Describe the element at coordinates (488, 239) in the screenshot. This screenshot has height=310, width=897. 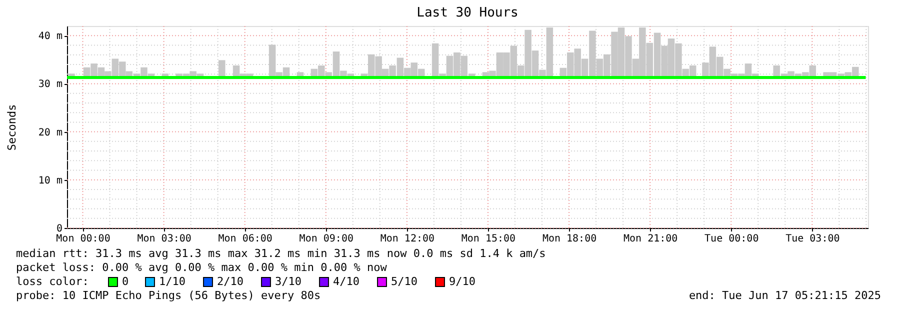
I see `x-tick-label: Mon 15:00` at that location.